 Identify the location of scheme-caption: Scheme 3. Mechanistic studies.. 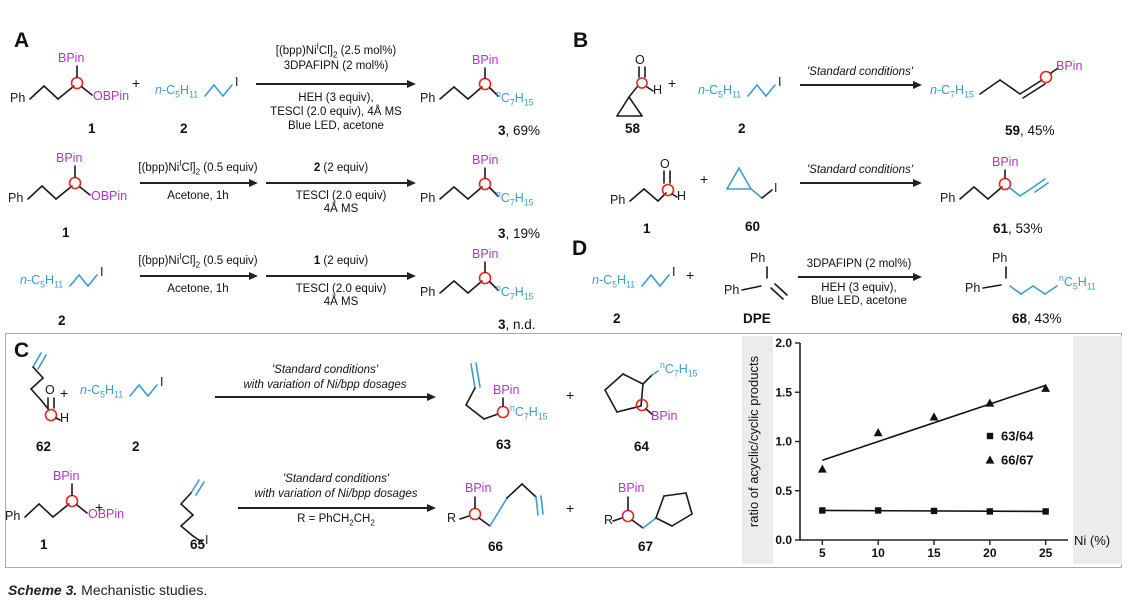
(107, 590).